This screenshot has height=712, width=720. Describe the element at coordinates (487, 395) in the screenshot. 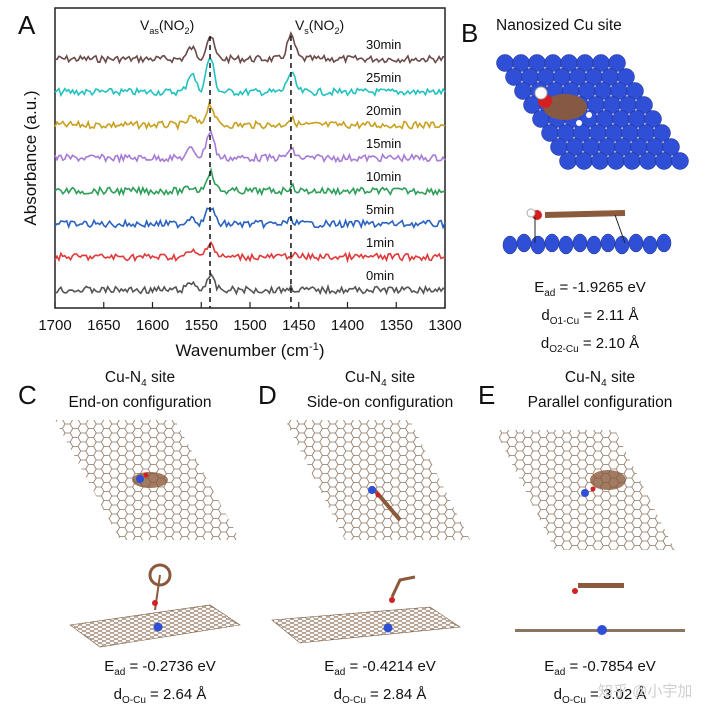

I see `panel-letter-e: E` at that location.